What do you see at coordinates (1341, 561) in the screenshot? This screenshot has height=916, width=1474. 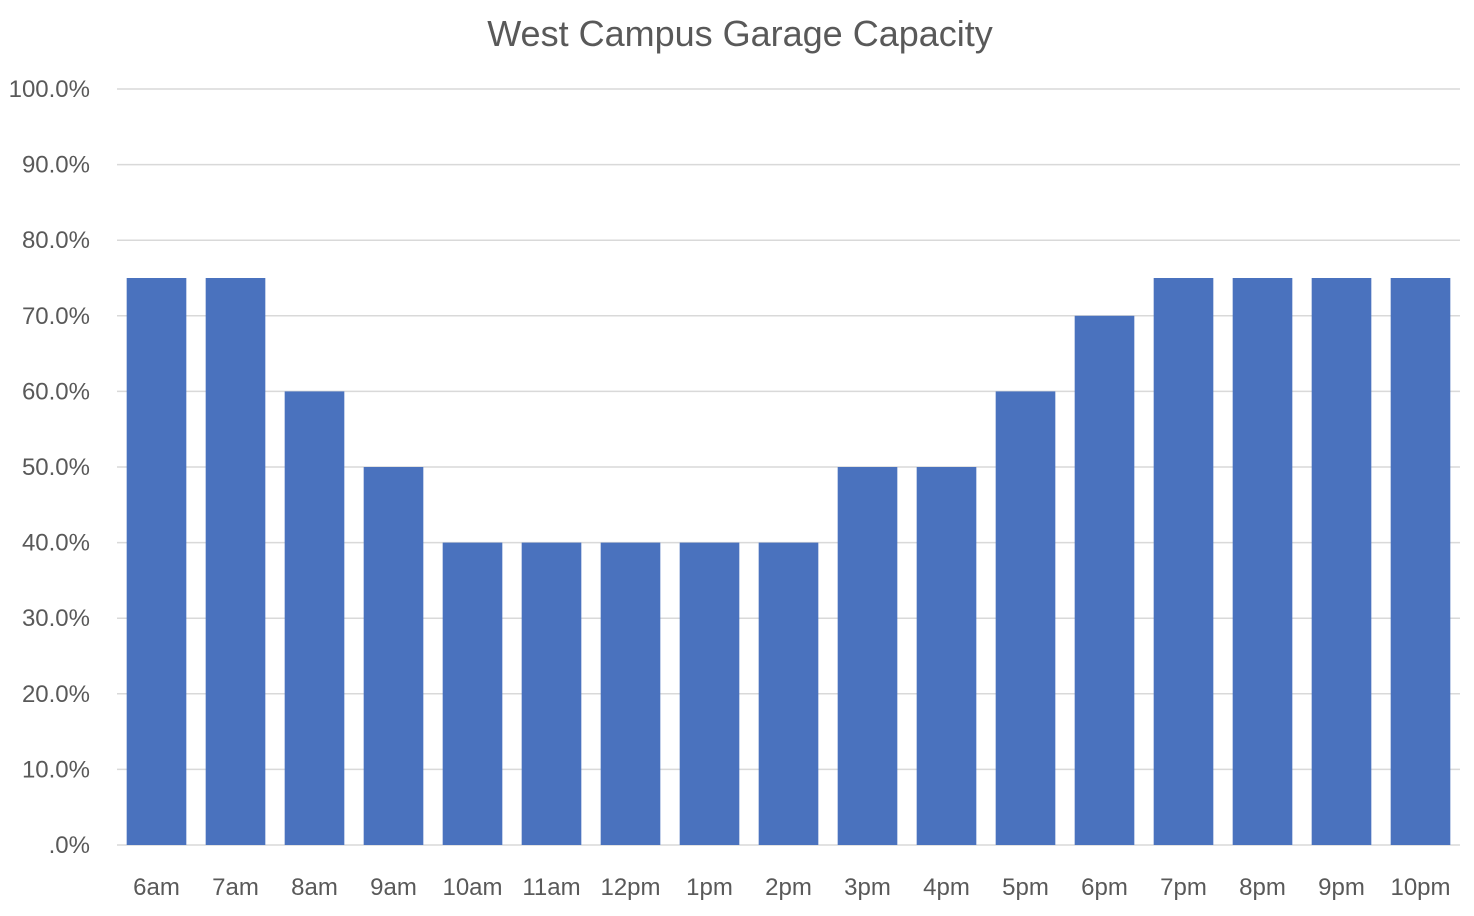 I see `bar-9pm` at bounding box center [1341, 561].